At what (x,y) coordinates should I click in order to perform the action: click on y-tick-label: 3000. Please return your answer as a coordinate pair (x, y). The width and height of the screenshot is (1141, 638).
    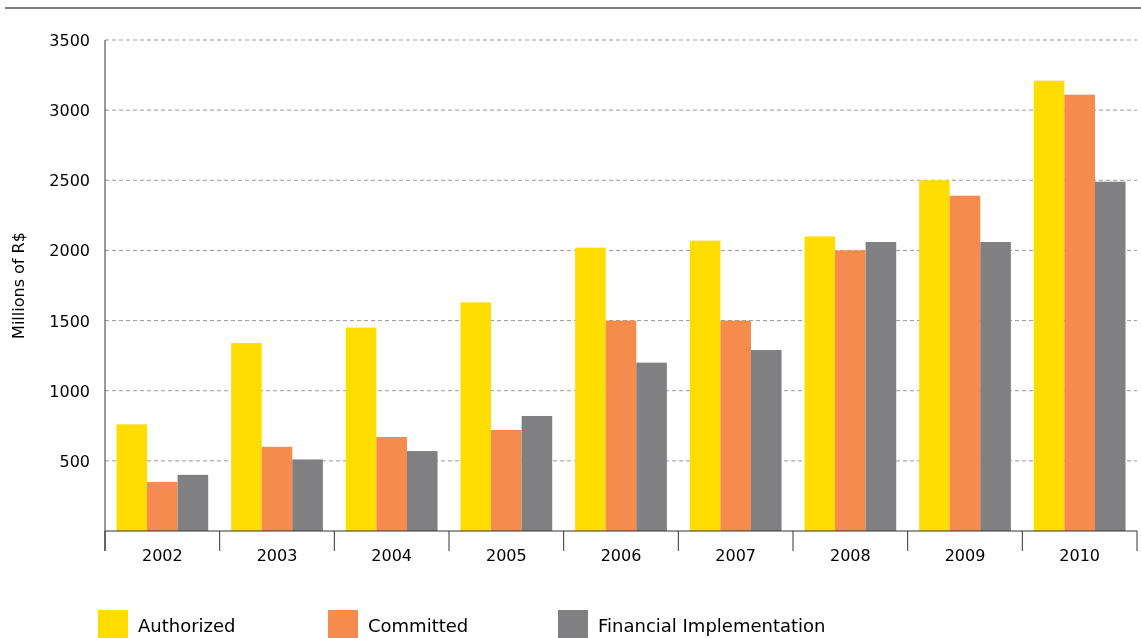
    Looking at the image, I should click on (69, 111).